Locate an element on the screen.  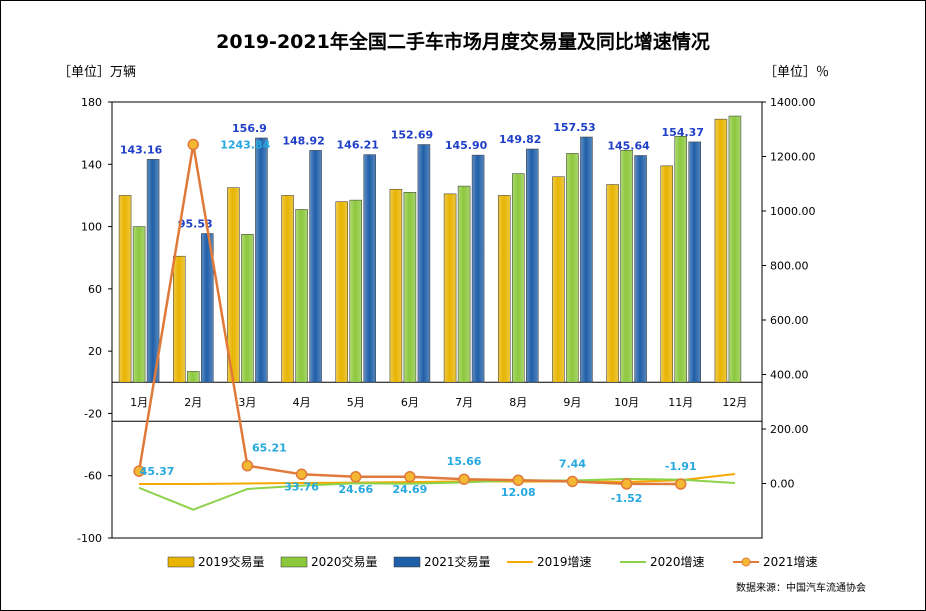
right-tick-label: 400.00 is located at coordinates (789, 375).